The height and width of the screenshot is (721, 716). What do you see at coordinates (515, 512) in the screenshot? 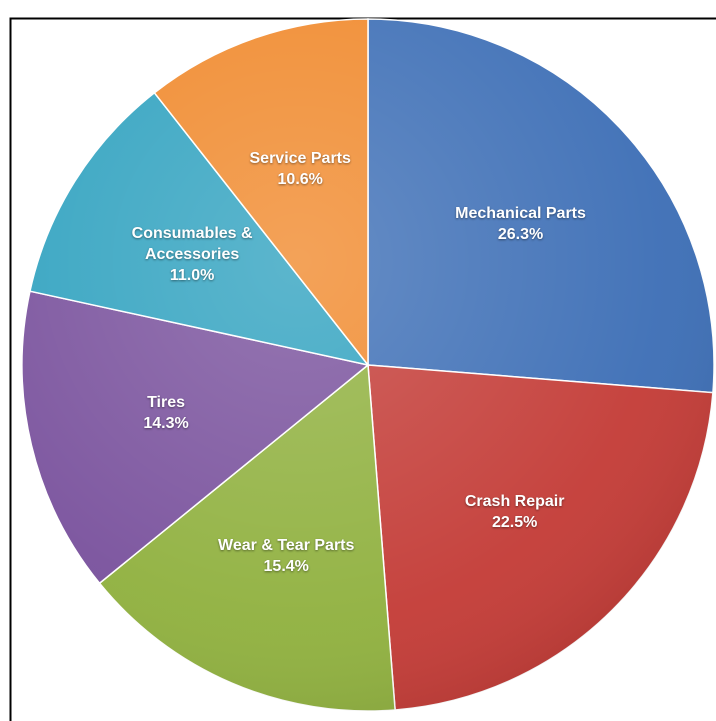
I see `slice-label: Crash Repair 22.5%` at bounding box center [515, 512].